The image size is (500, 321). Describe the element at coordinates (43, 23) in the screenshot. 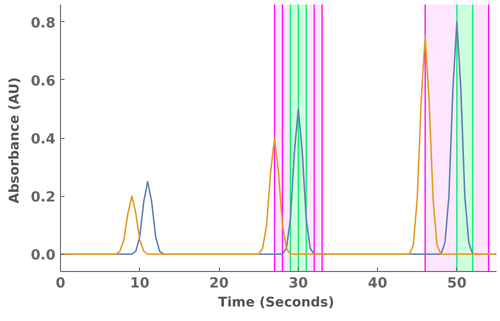

I see `y-tick-label: 0.8` at that location.